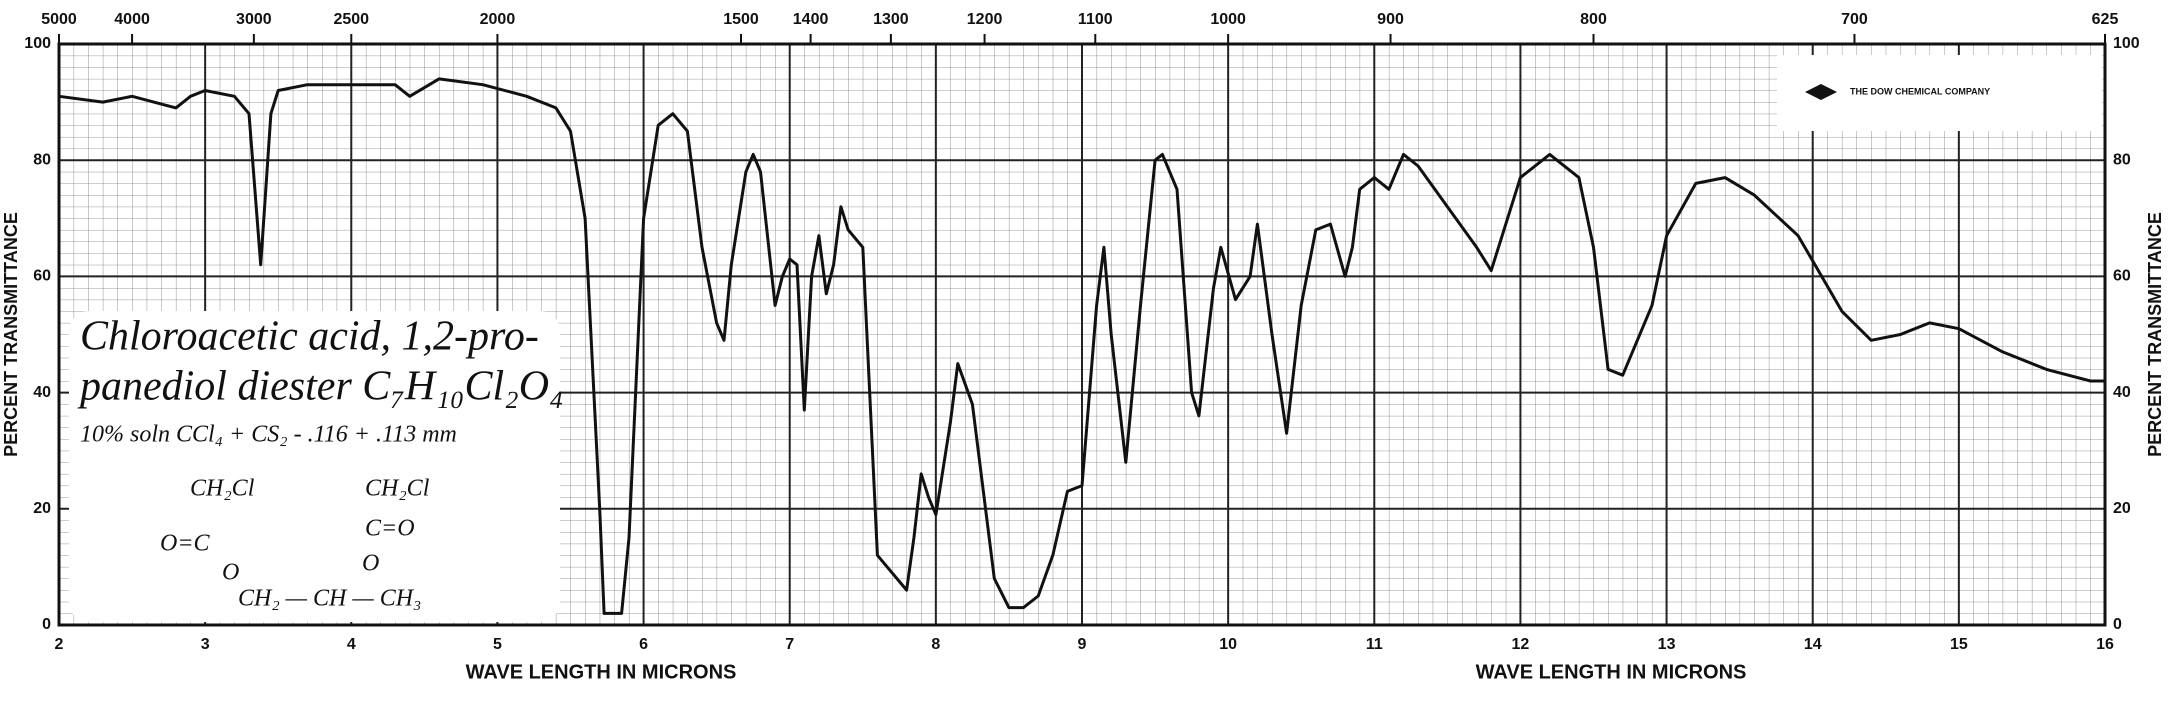 The image size is (2168, 719). I want to click on y2-tick-label: 60, so click(2122, 276).